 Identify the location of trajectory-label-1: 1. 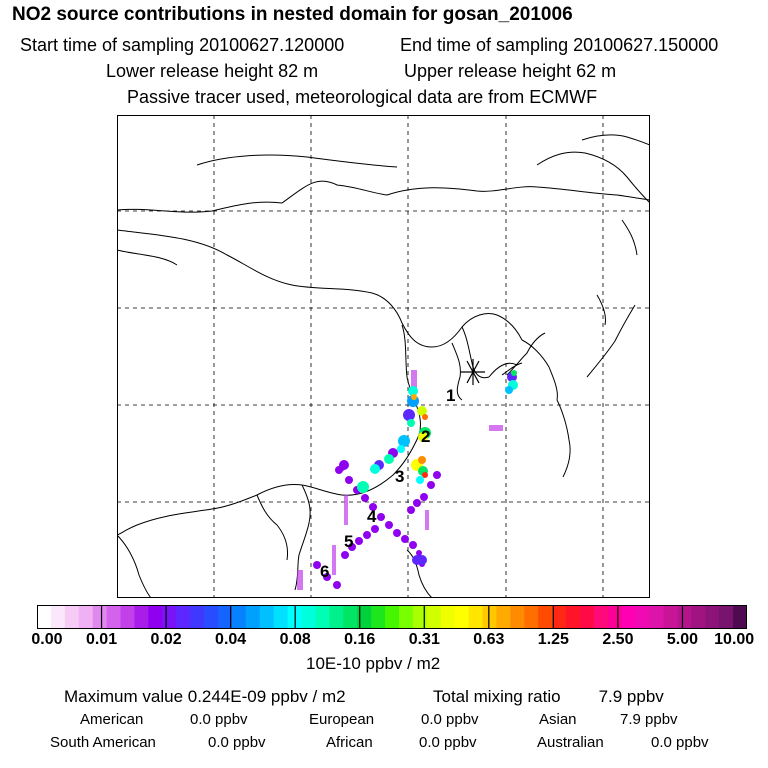
(450, 395).